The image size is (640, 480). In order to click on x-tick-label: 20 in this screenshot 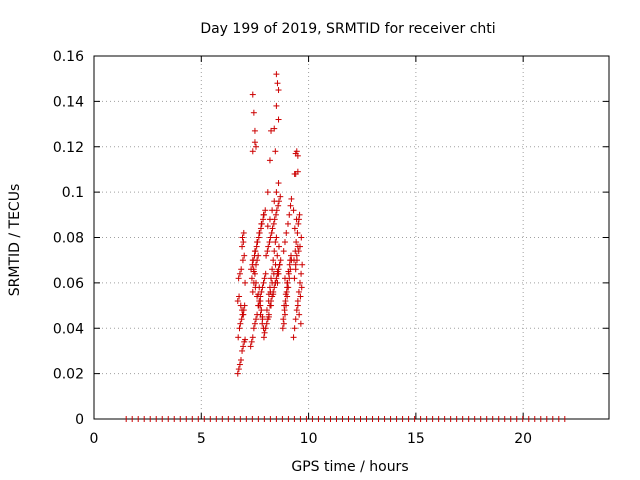, I will do `click(523, 439)`.